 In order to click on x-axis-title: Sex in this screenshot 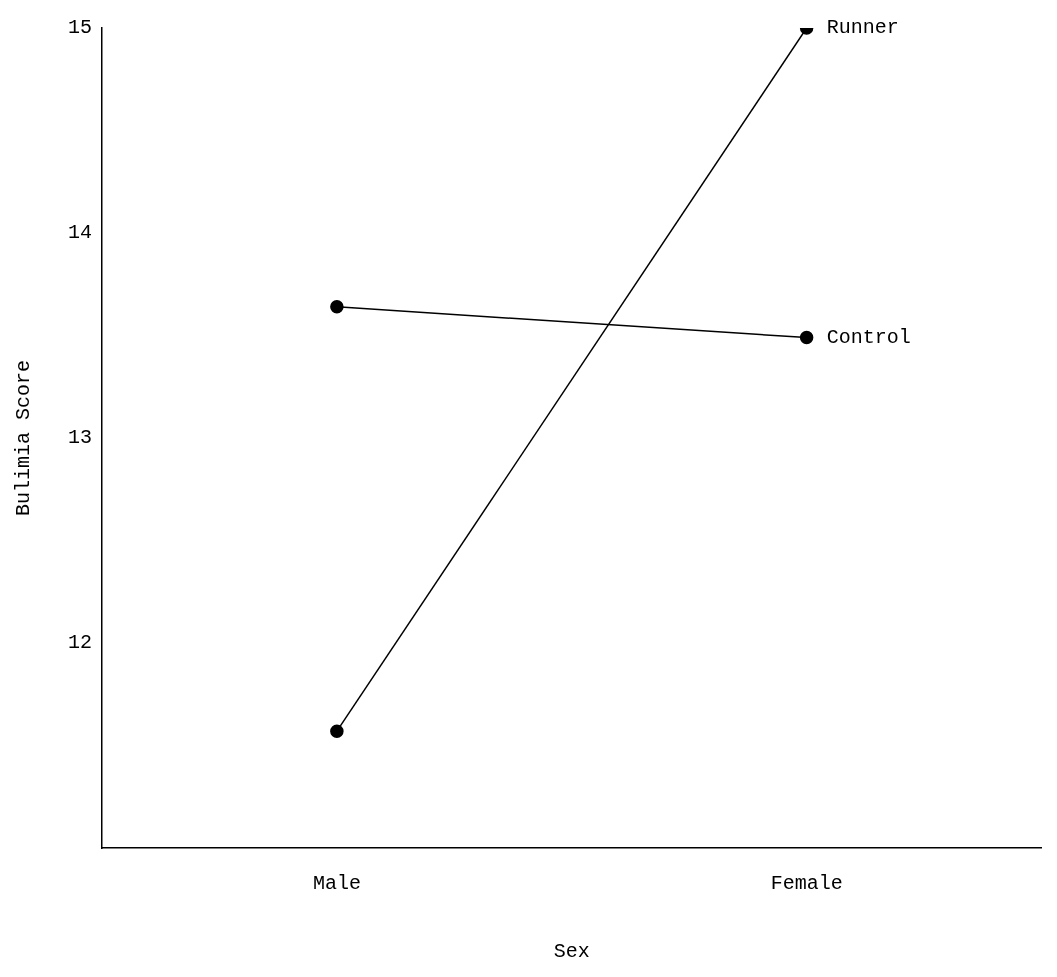, I will do `click(571, 952)`.